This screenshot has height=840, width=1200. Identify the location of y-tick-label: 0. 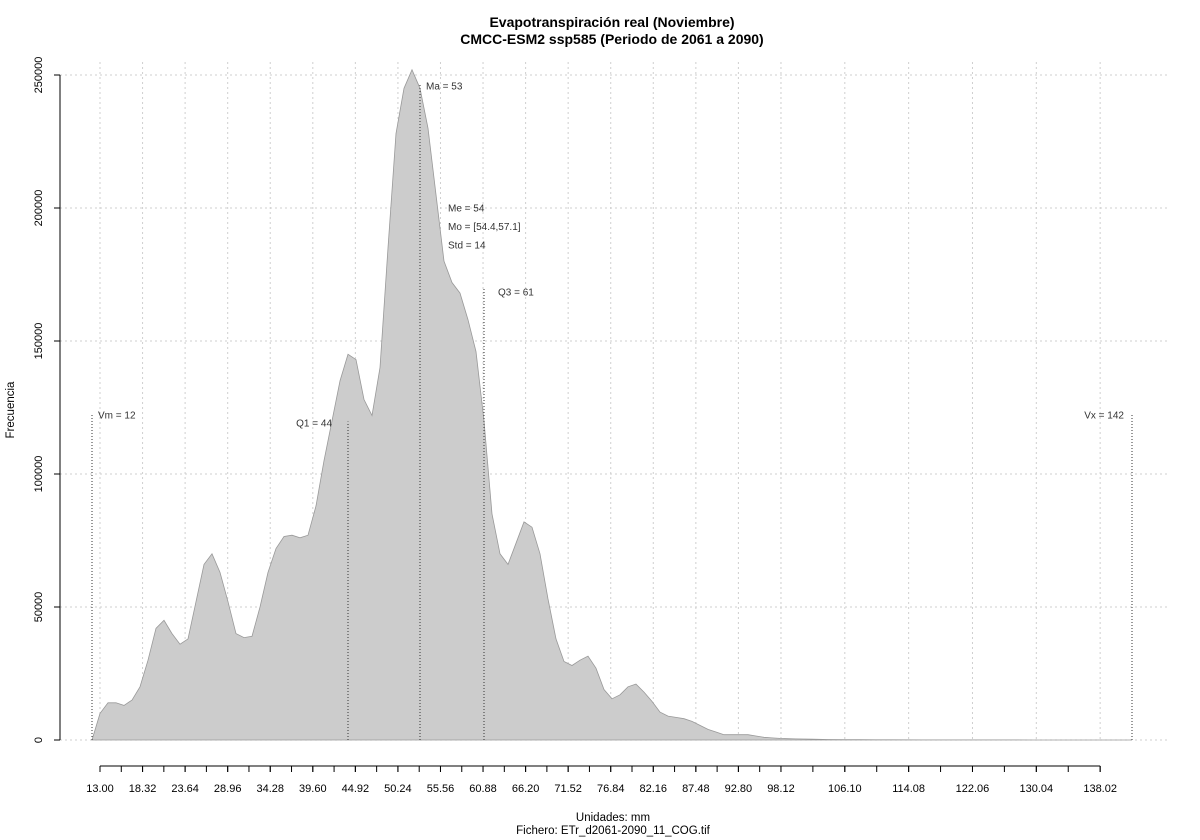
(39, 740).